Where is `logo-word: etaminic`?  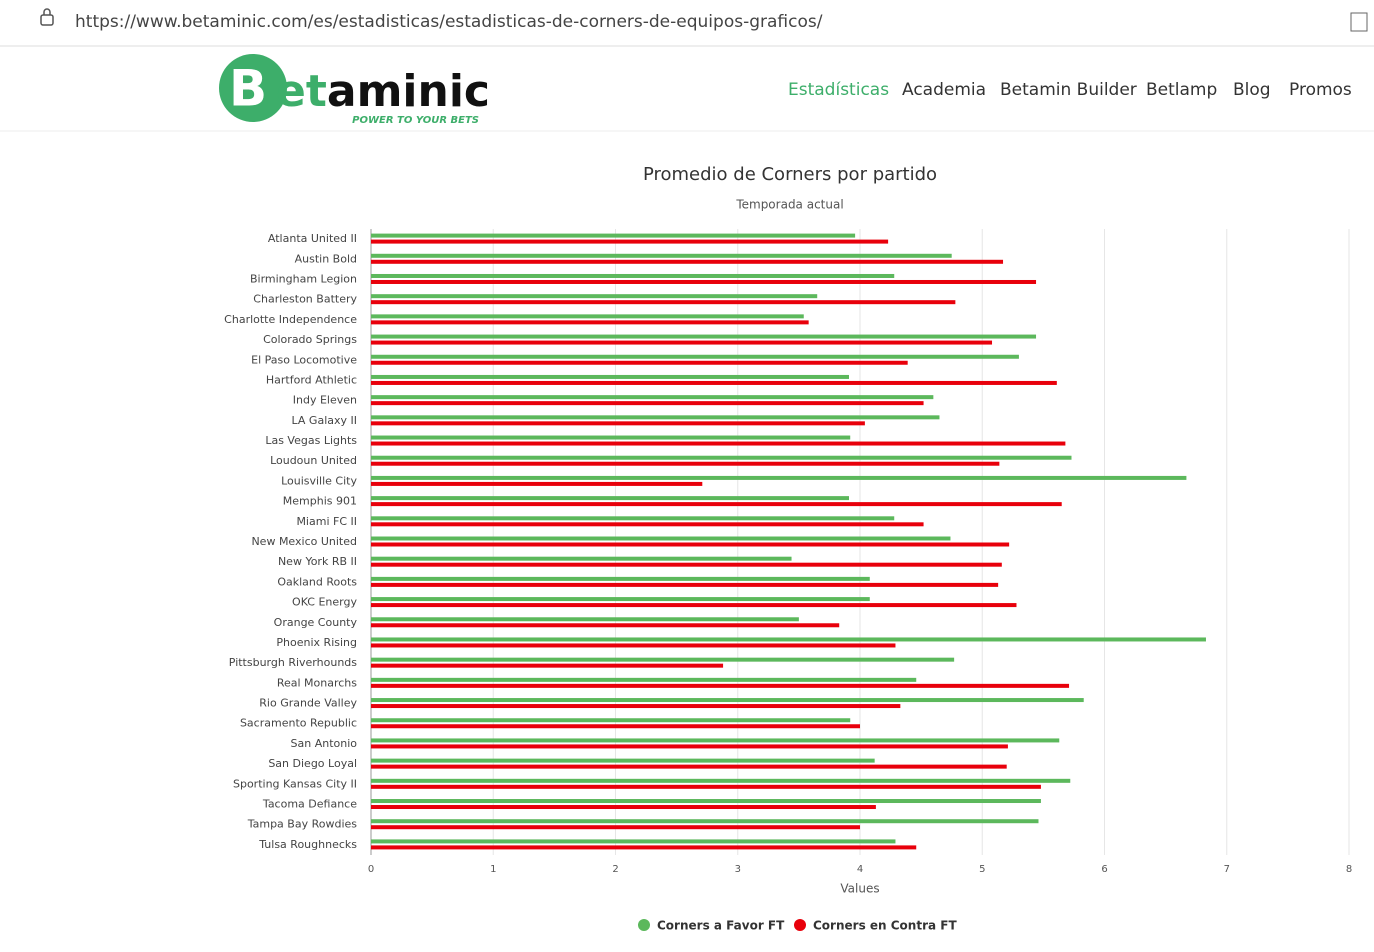 logo-word: etaminic is located at coordinates (383, 91).